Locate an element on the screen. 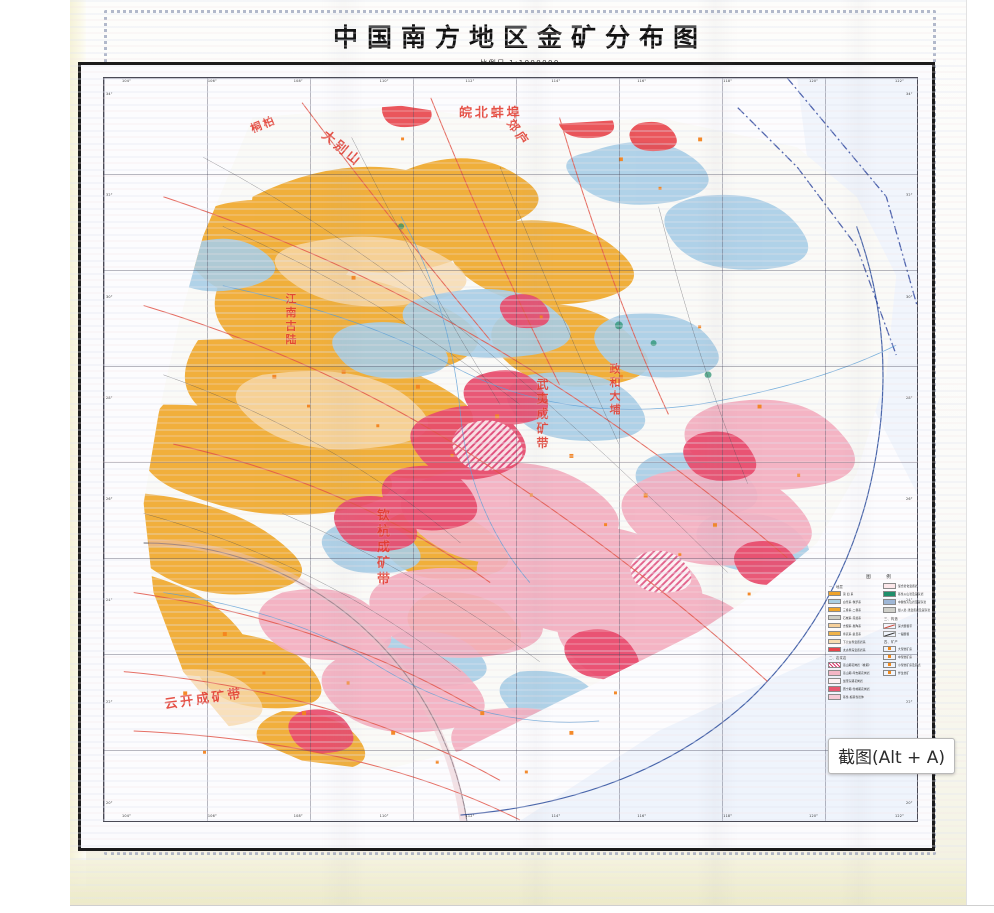  legend-row: 寒武系-震旦系 is located at coordinates (853, 634).